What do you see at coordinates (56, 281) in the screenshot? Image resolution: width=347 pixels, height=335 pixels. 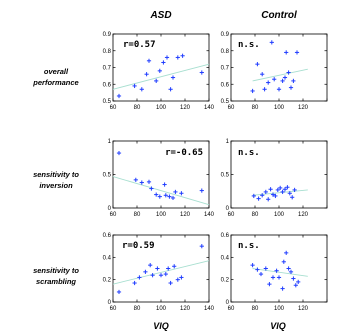 I see `row-label-scrambling-line2: scrambling` at bounding box center [56, 281].